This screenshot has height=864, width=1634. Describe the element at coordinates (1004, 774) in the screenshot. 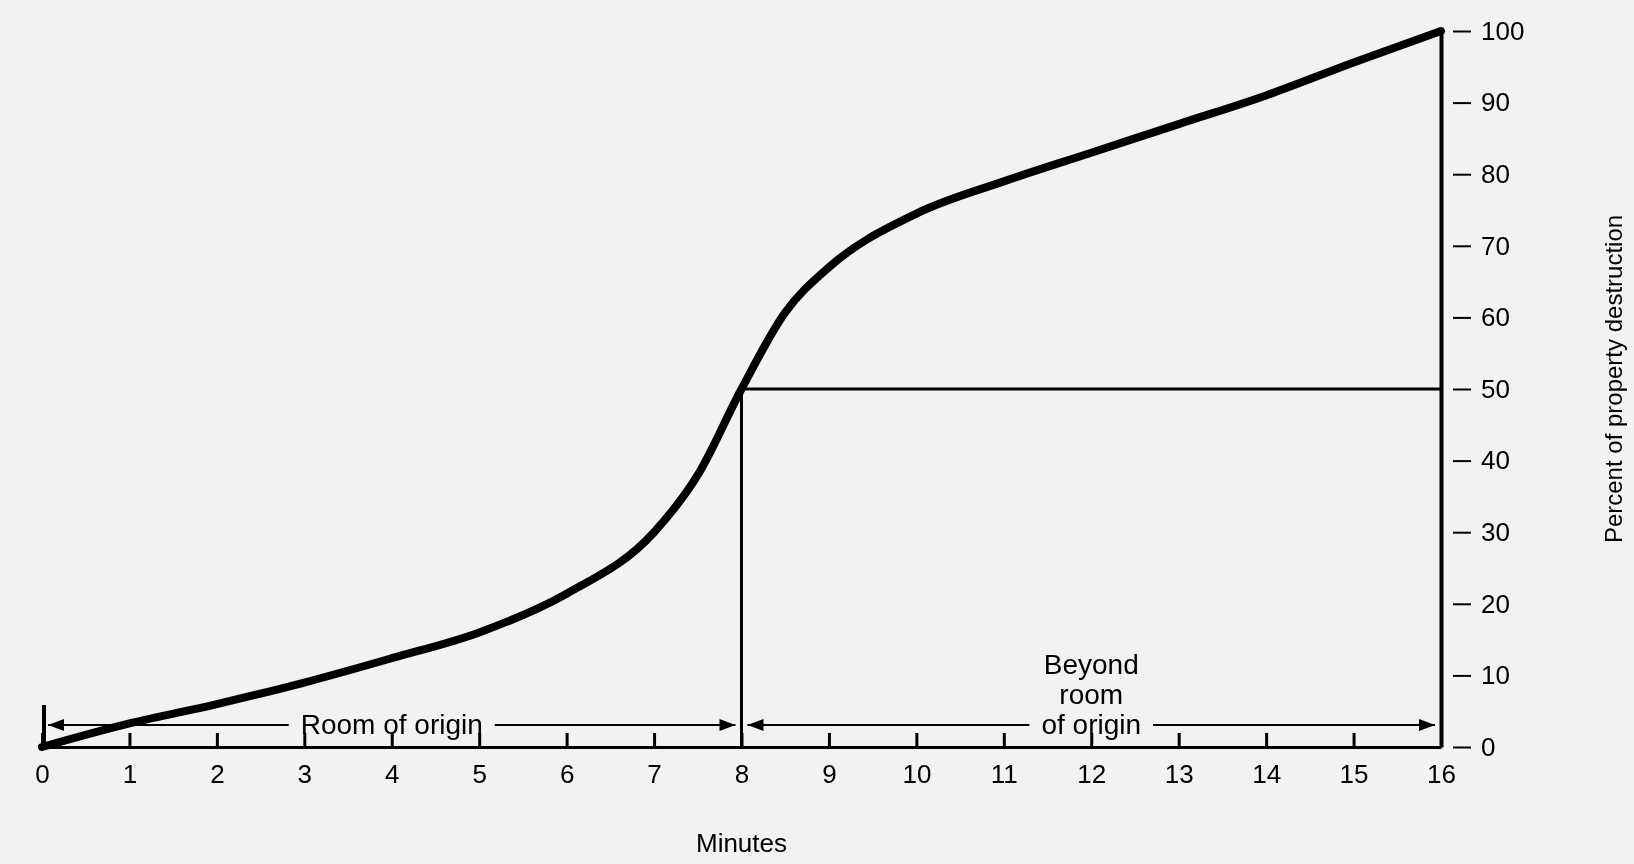

I see `x-tick-label: 11` at that location.